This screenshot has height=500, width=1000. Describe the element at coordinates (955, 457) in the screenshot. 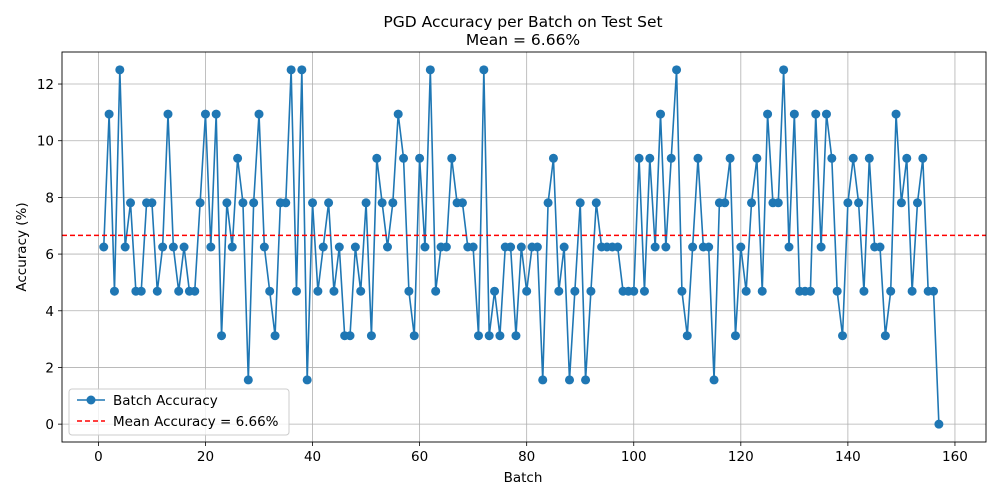

I see `x-tick-label: 160` at that location.